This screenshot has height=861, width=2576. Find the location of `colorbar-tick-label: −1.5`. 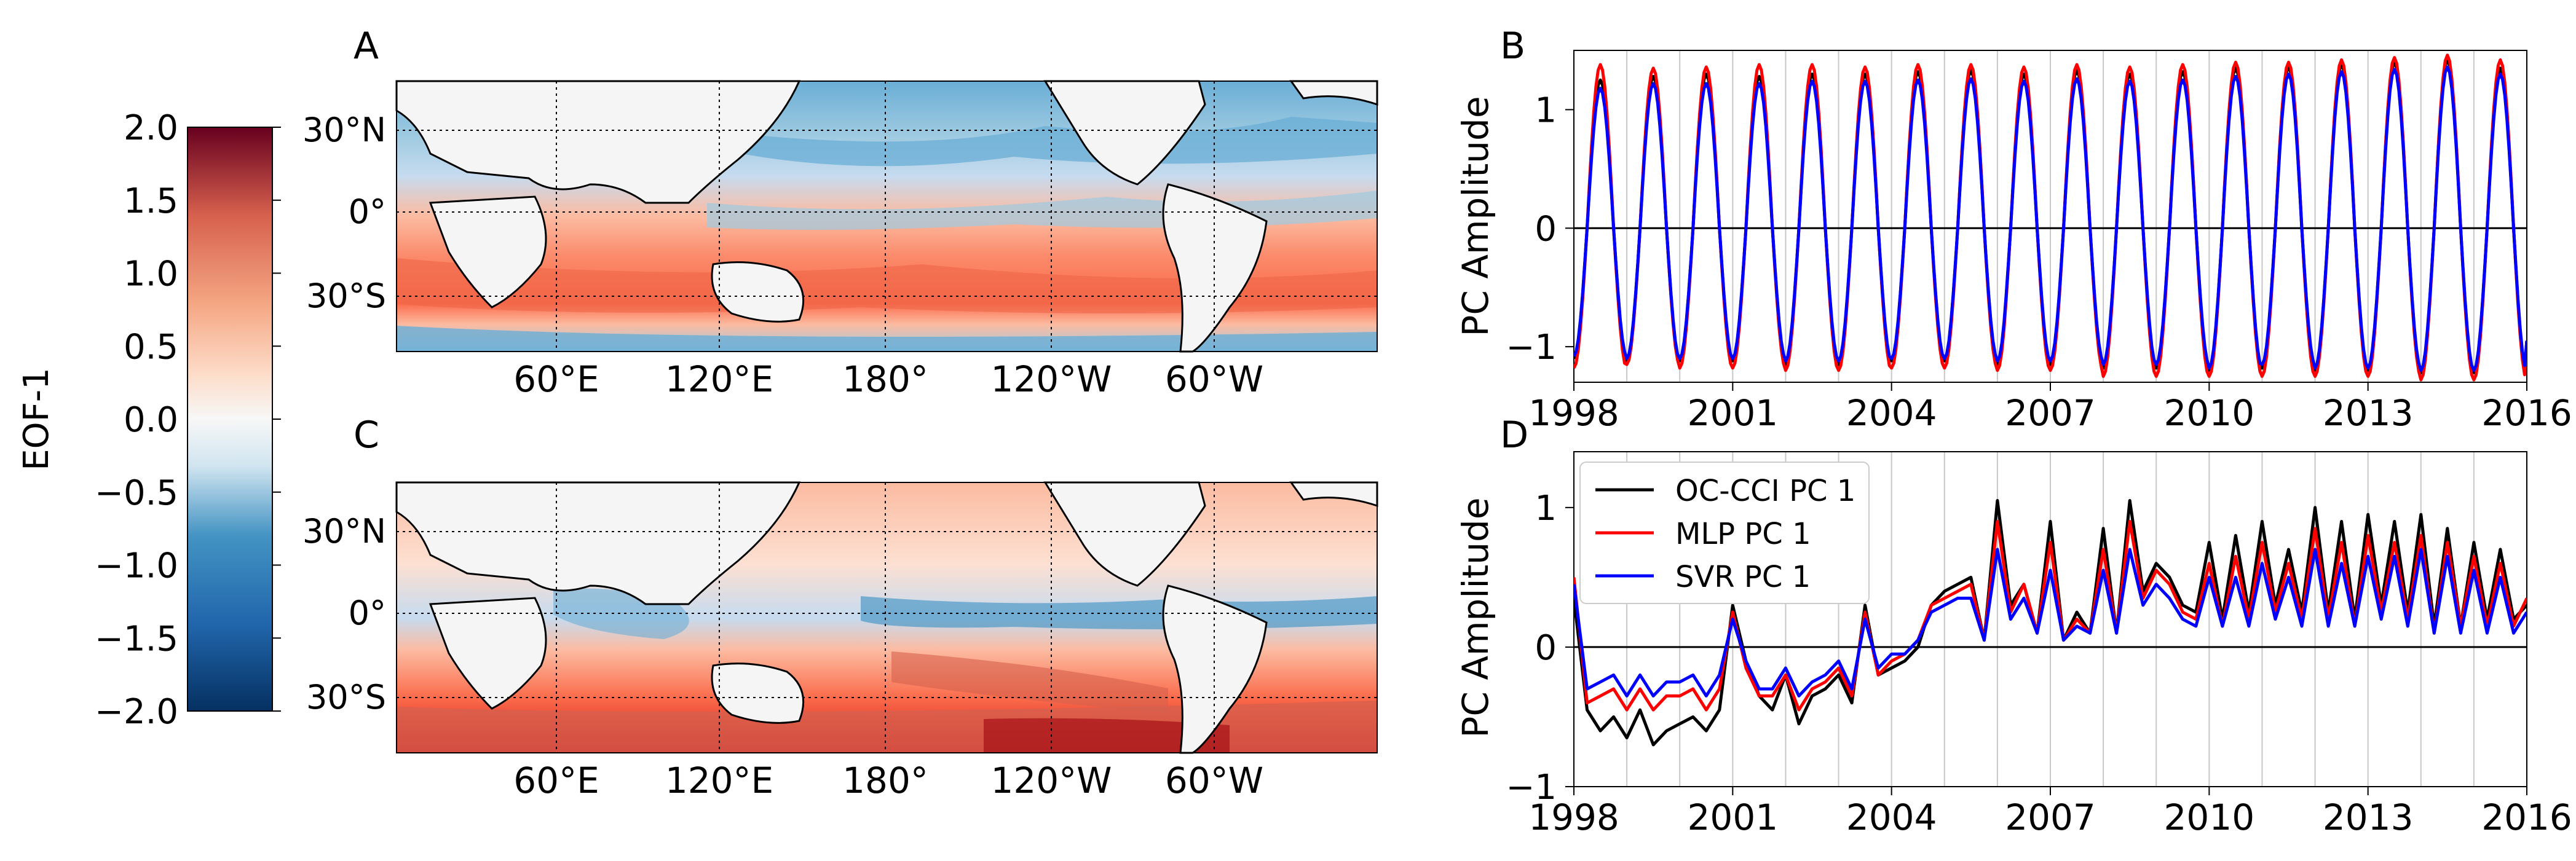

colorbar-tick-label: −1.5 is located at coordinates (136, 639).